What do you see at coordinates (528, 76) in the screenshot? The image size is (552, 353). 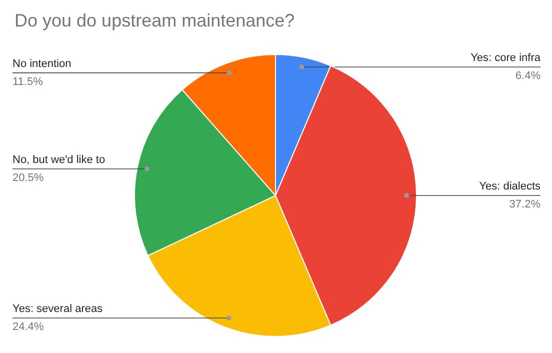 I see `data-label: 6.4%` at bounding box center [528, 76].